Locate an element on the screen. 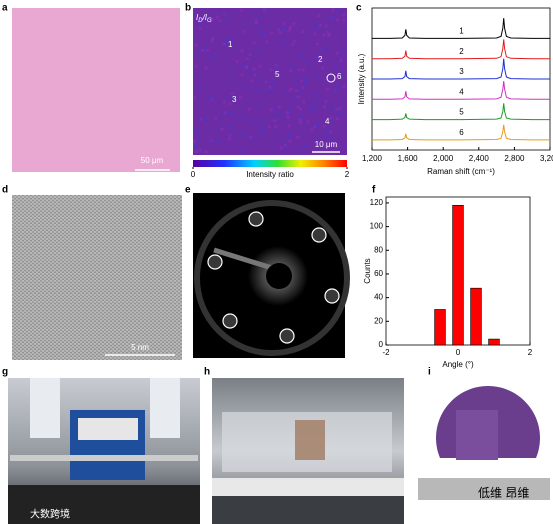 The image size is (553, 524). bench is located at coordinates (104, 504).